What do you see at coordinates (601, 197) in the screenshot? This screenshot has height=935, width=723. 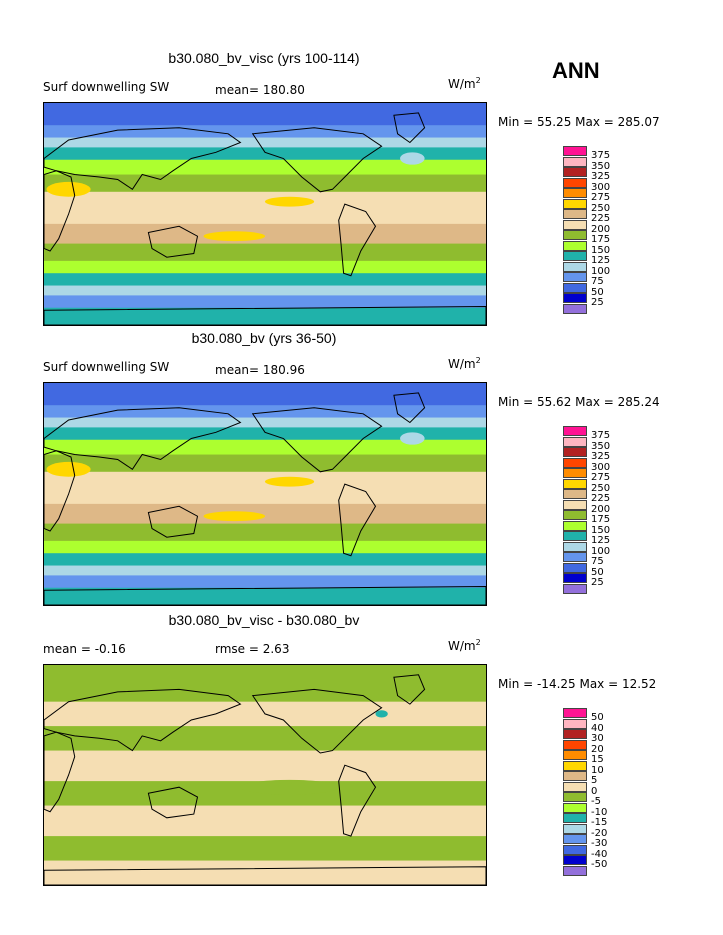 I see `colorbar-tick-label: 275` at bounding box center [601, 197].